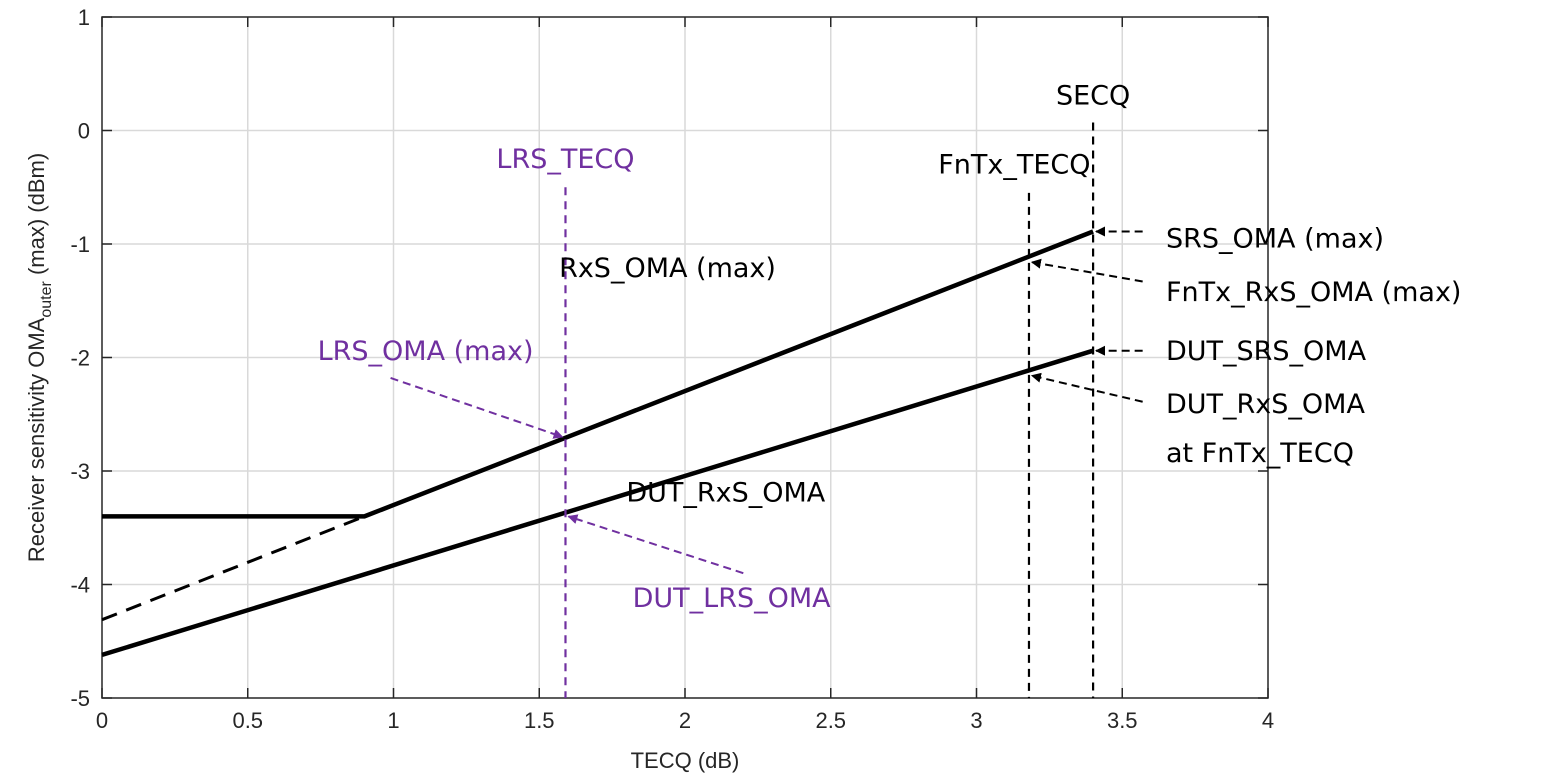 This screenshot has width=1567, height=775. I want to click on x-tick-label: 1, so click(393, 720).